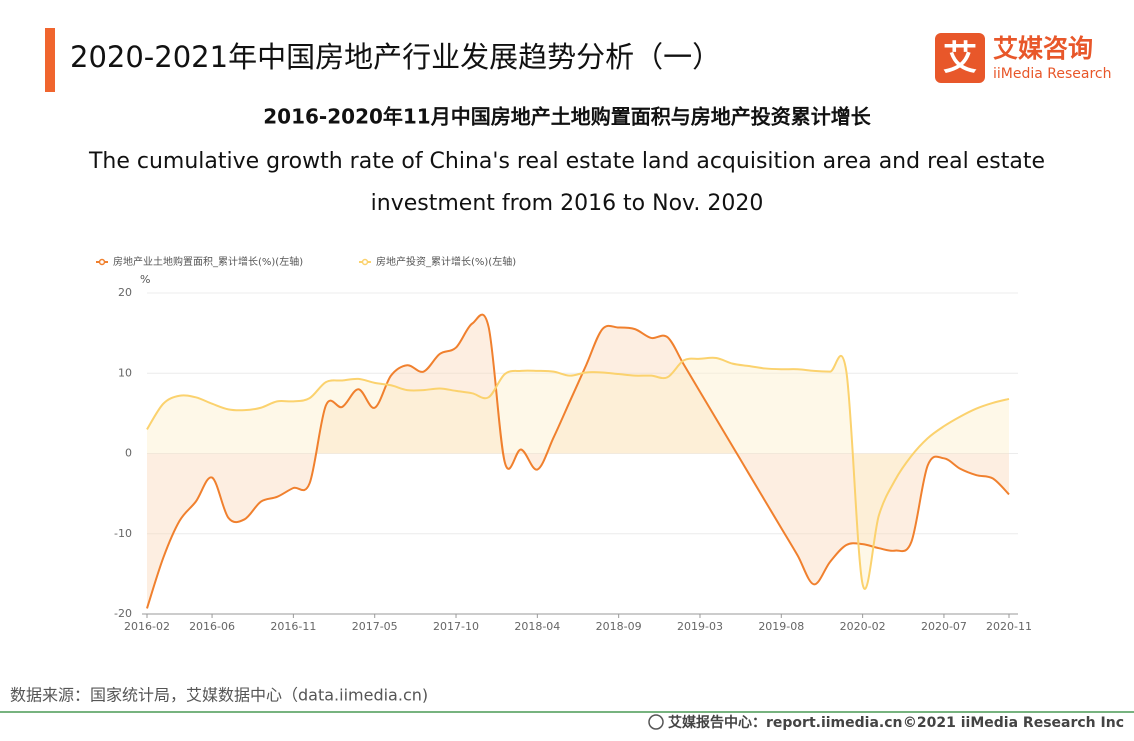 This screenshot has width=1134, height=741. I want to click on legend-label: 房地产业土地购置面积_累计增长(%)(左轴), so click(208, 261).